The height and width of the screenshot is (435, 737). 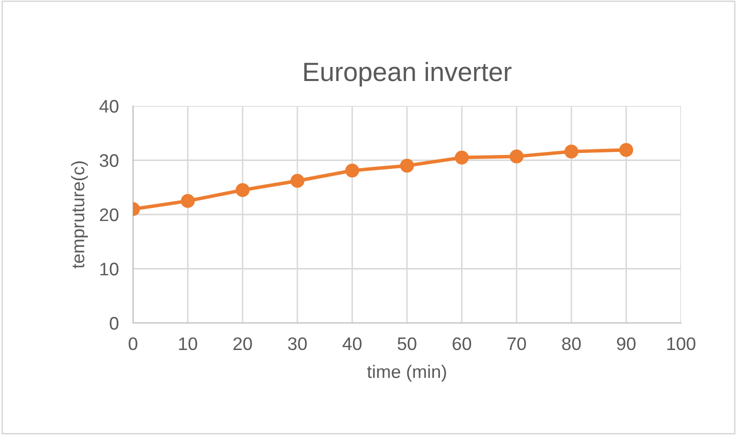 I want to click on y-tick-label: 30, so click(x=109, y=160).